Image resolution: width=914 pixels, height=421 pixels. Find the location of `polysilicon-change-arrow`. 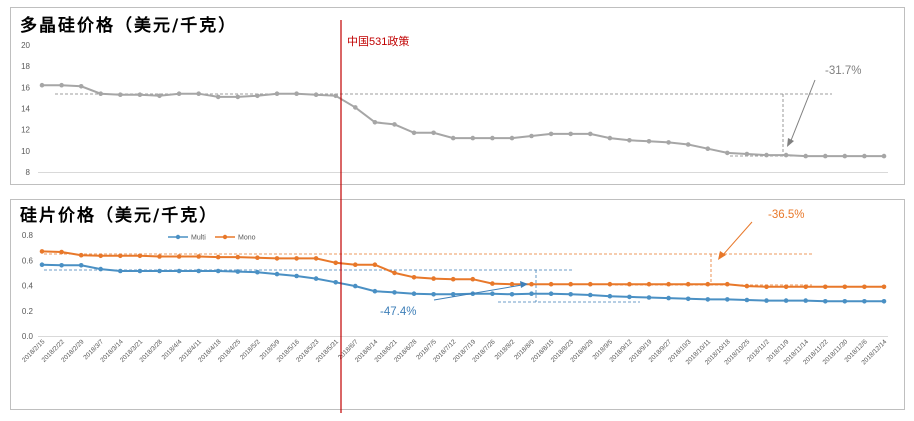

polysilicon-change-arrow is located at coordinates (802, 111).